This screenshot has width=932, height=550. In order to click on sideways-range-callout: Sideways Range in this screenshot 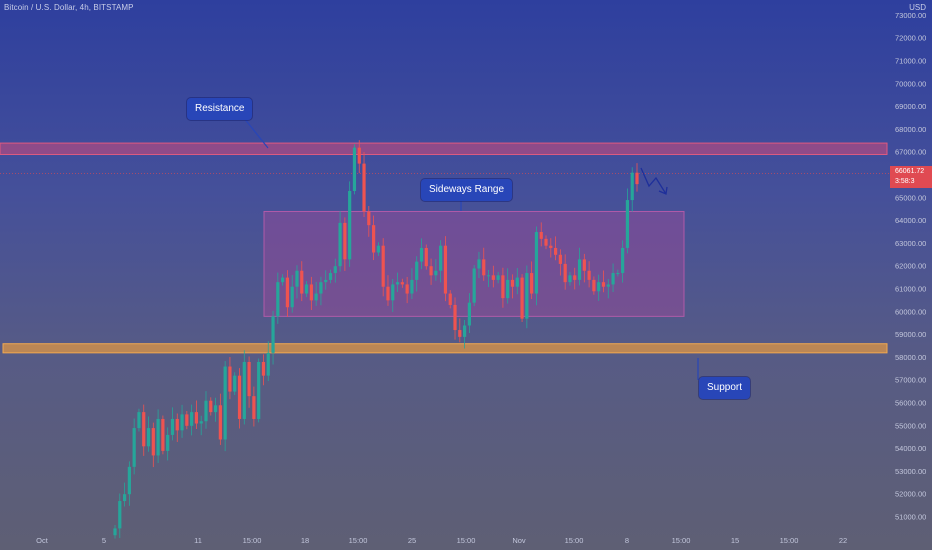, I will do `click(467, 190)`.